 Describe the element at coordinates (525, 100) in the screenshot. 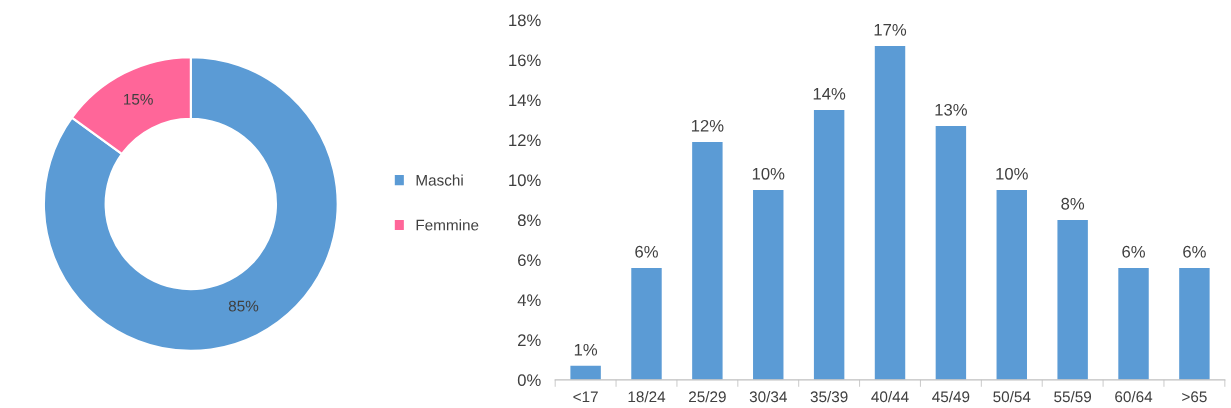

I see `y-tick-label: 14%` at that location.